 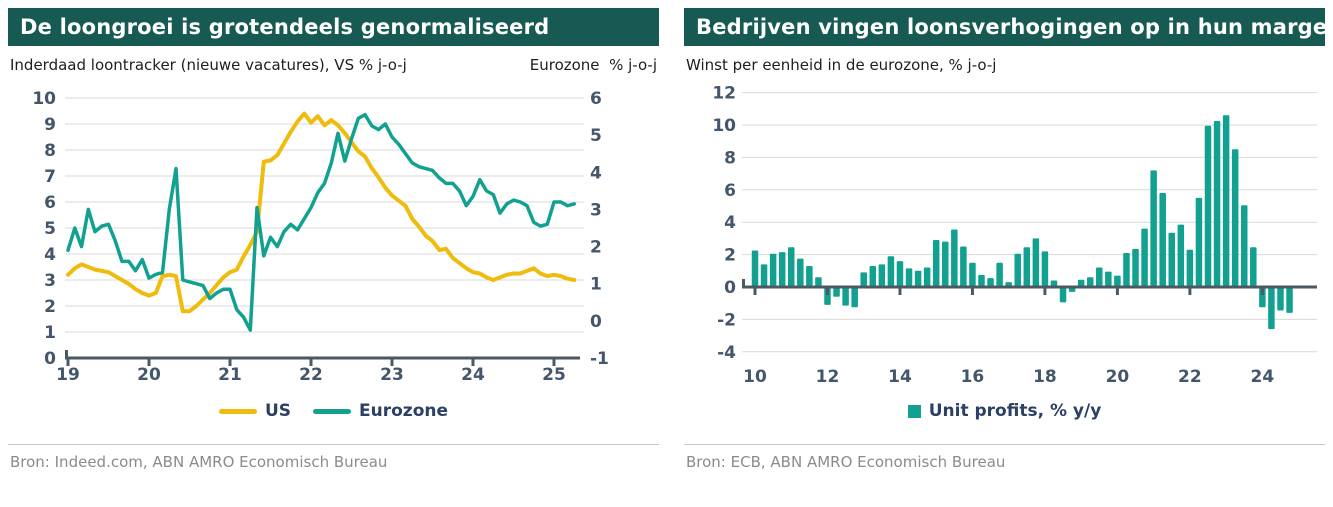 I want to click on legend-item-us: US, so click(x=254, y=411).